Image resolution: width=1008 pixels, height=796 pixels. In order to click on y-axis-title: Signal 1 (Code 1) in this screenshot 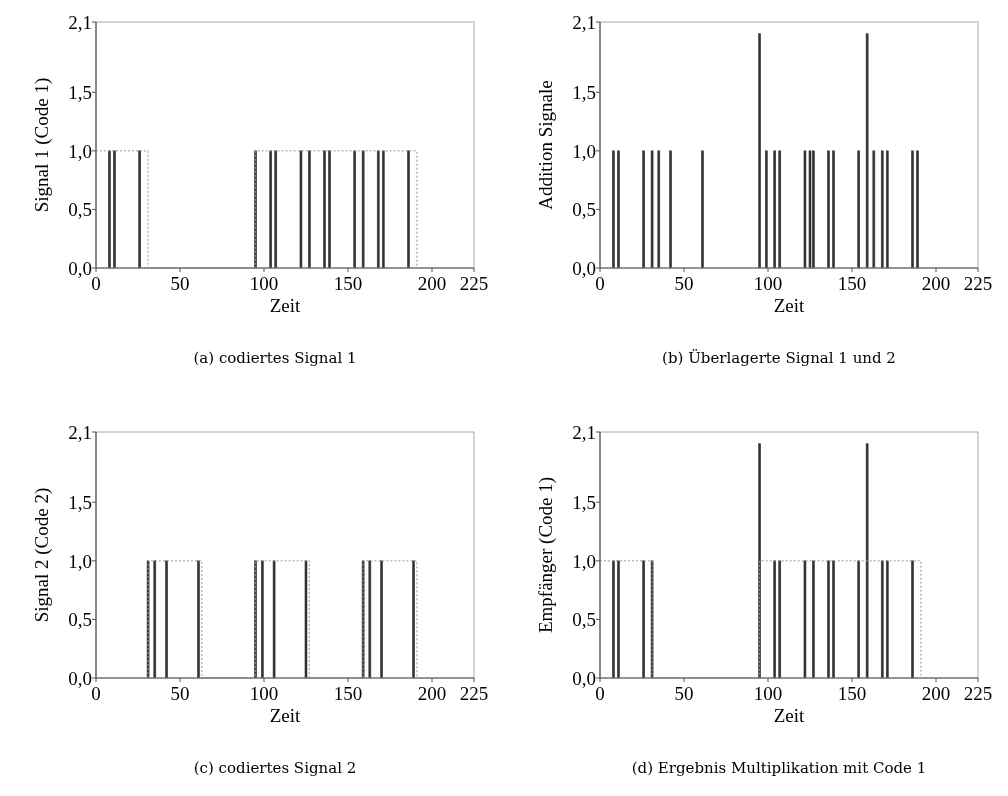, I will do `click(42, 145)`.